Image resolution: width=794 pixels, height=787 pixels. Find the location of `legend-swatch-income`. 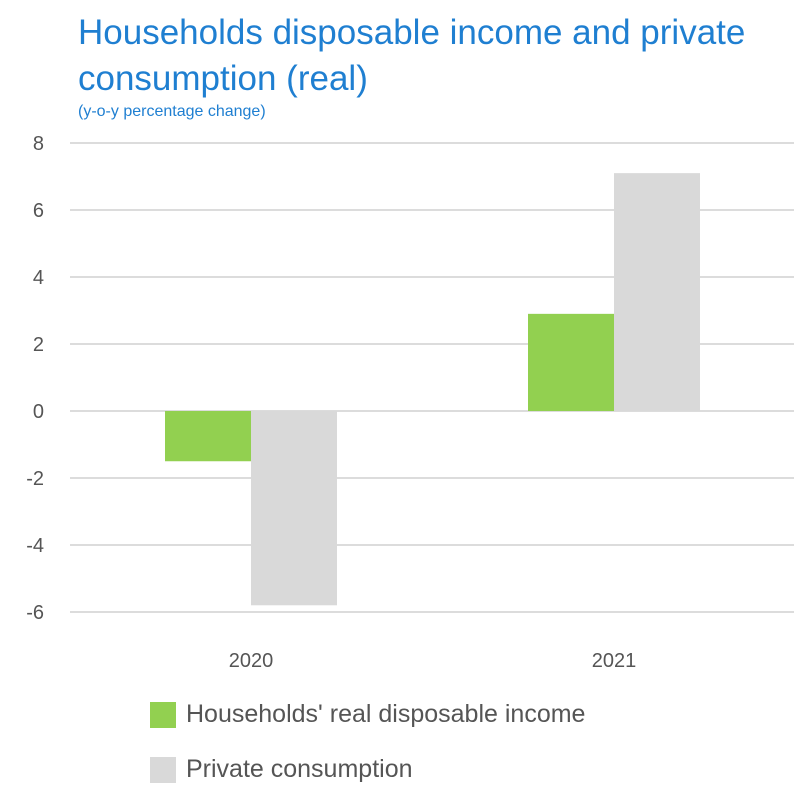

legend-swatch-income is located at coordinates (163, 714).